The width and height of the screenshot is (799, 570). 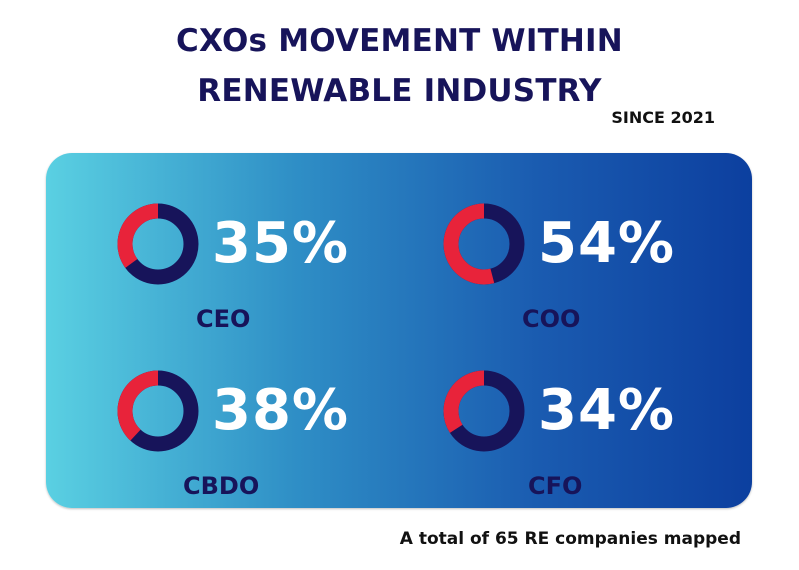 I want to click on role-label-coo: COO, so click(x=551, y=319).